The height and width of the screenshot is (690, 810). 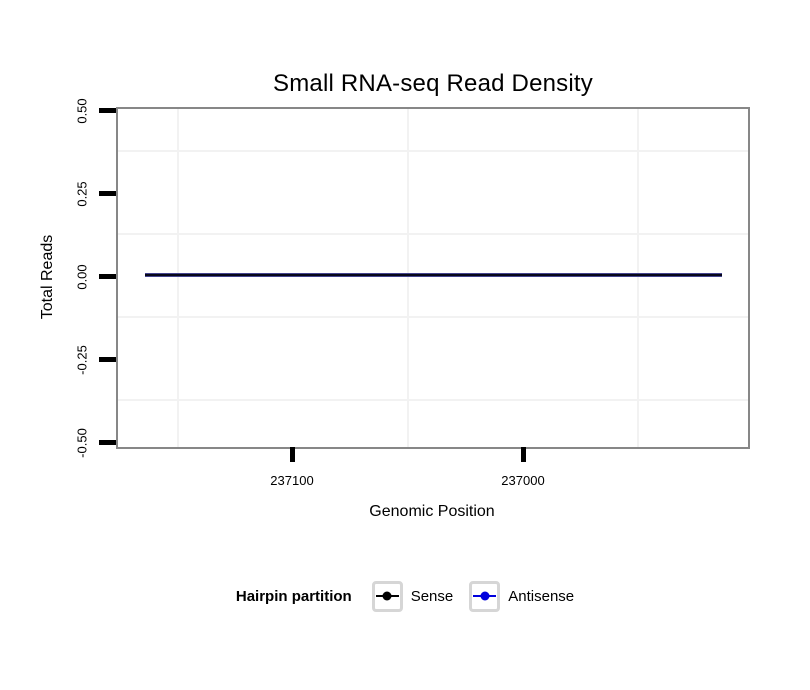 I want to click on legend-key-antisense, so click(x=485, y=596).